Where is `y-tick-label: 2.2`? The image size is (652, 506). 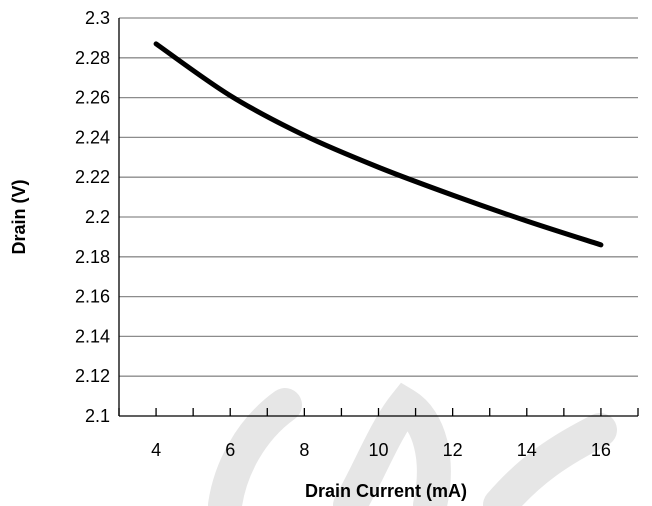
y-tick-label: 2.2 is located at coordinates (97, 217).